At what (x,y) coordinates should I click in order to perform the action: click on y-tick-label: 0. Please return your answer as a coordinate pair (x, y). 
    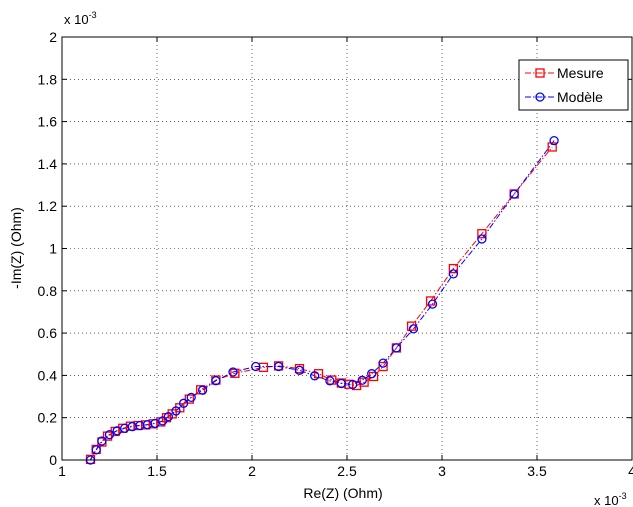
    Looking at the image, I should click on (53, 460).